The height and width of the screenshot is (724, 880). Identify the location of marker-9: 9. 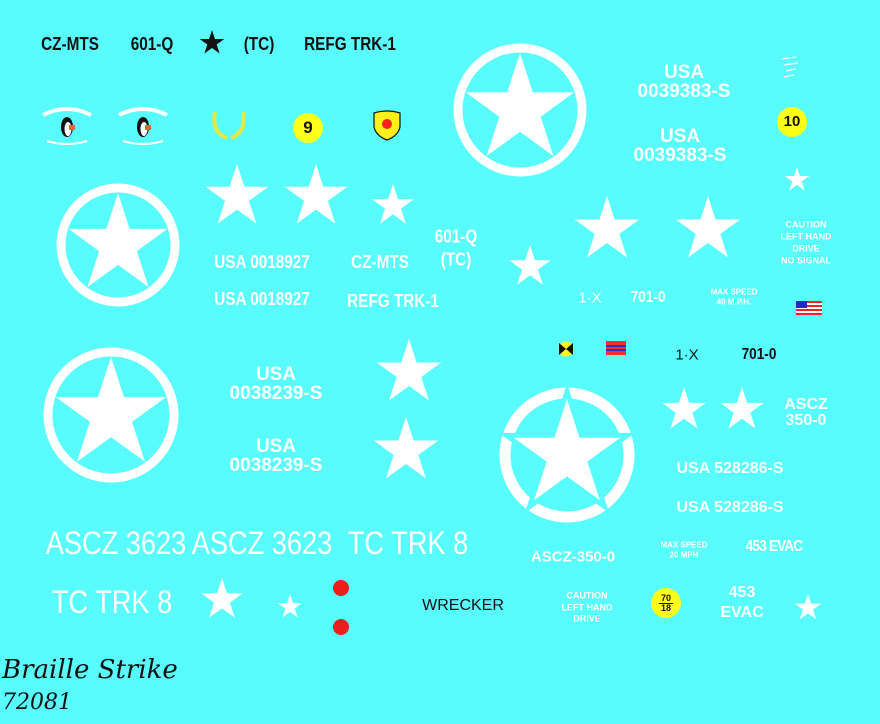
(308, 128).